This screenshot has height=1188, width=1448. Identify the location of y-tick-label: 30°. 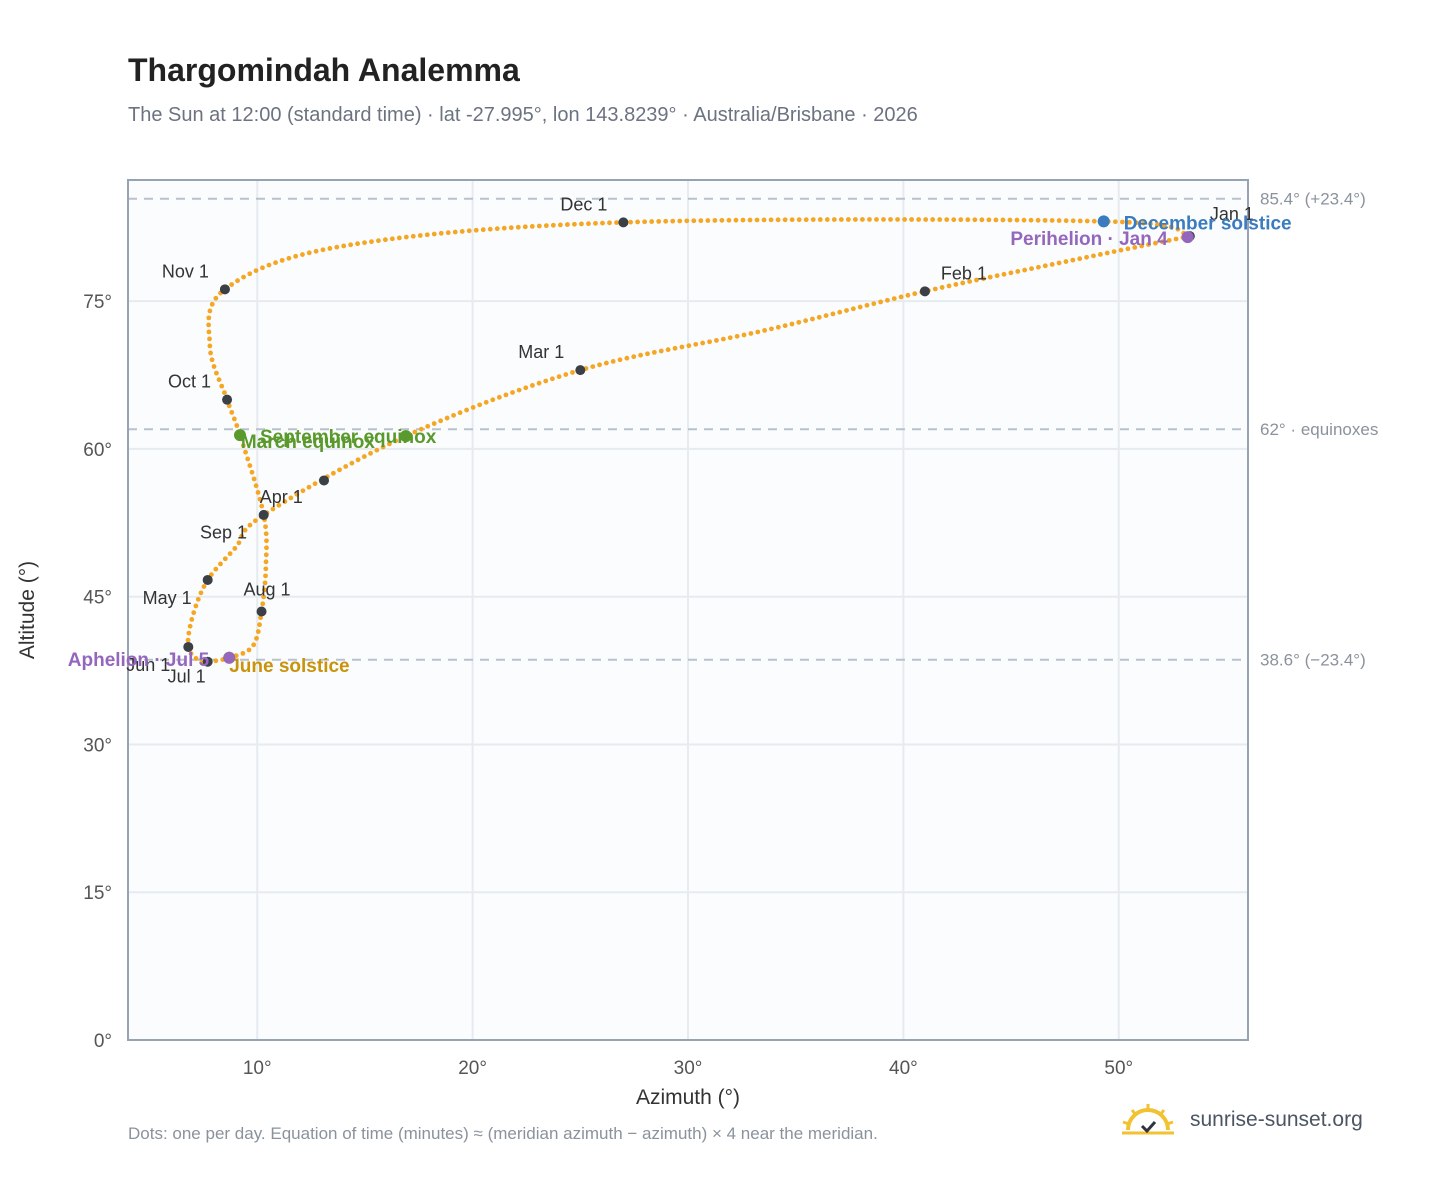
(97, 745).